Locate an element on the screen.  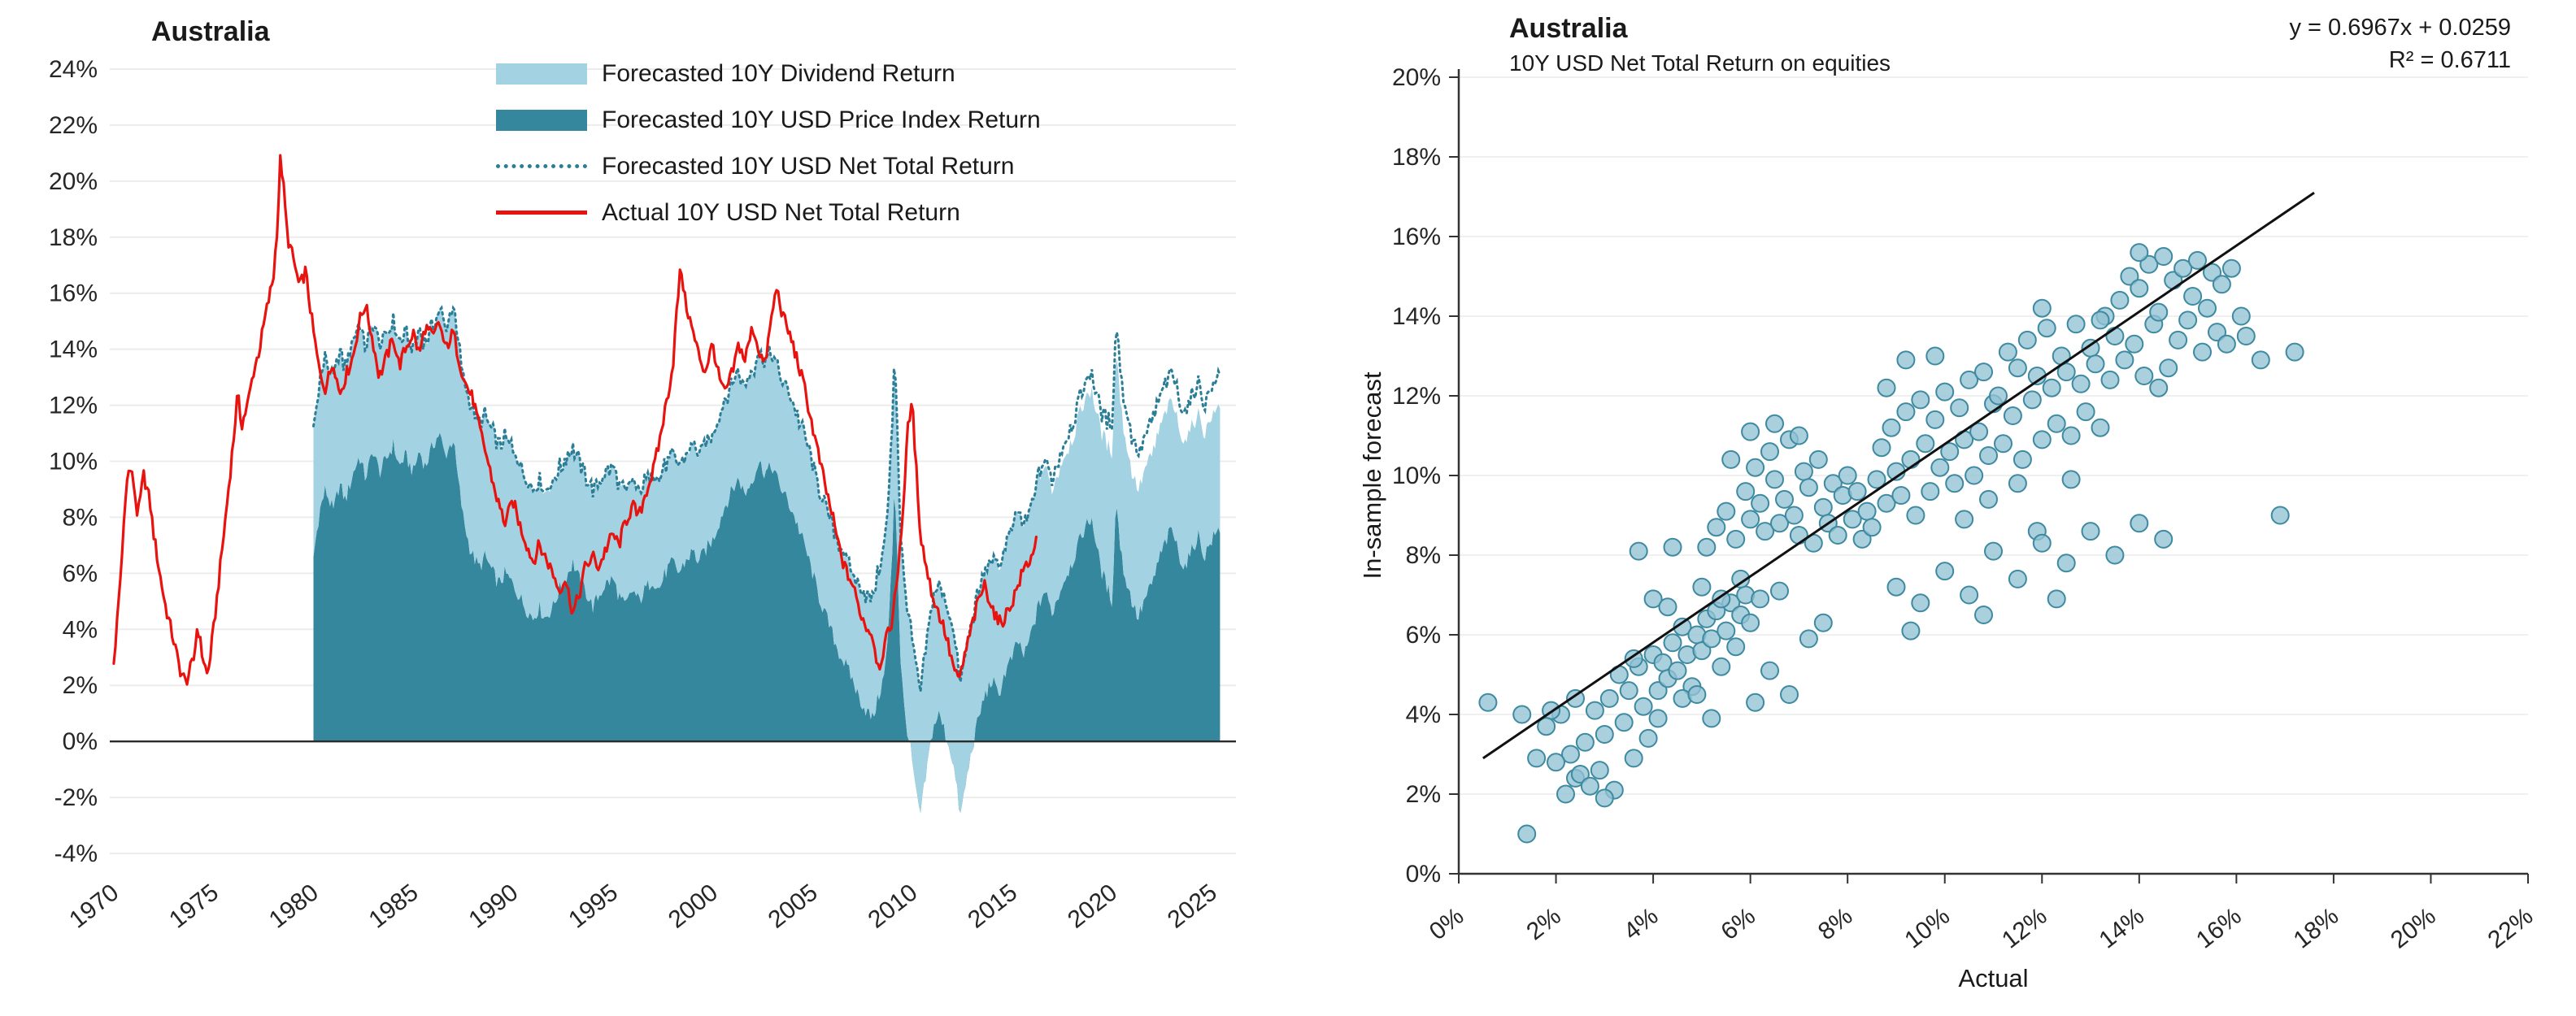
left-chart-title: Australia is located at coordinates (211, 31).